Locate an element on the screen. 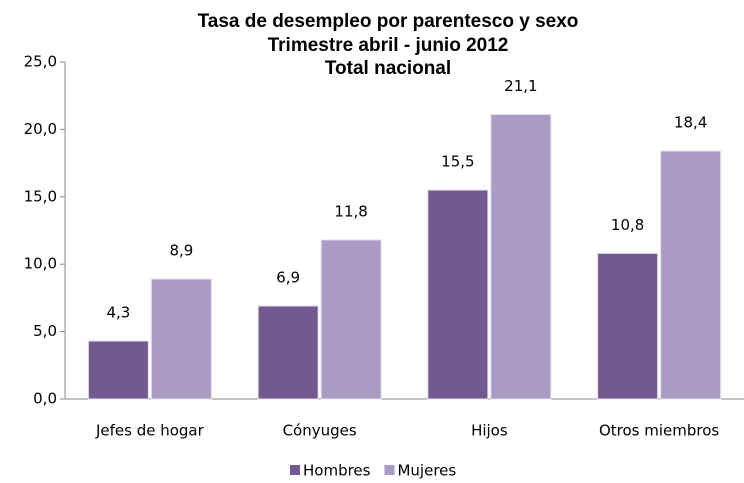 Image resolution: width=744 pixels, height=483 pixels. value-label: 18,4 is located at coordinates (690, 122).